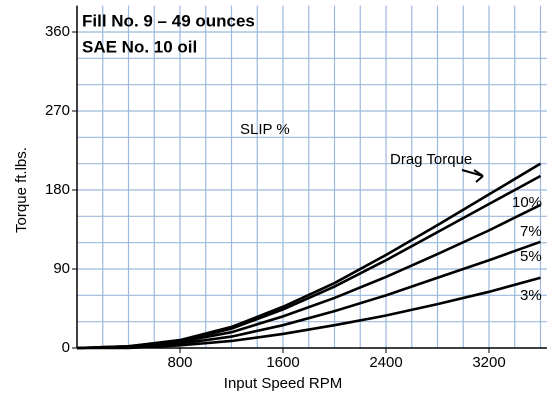 This screenshot has height=400, width=548. I want to click on x-axis-title: Input Speed RPM, so click(283, 383).